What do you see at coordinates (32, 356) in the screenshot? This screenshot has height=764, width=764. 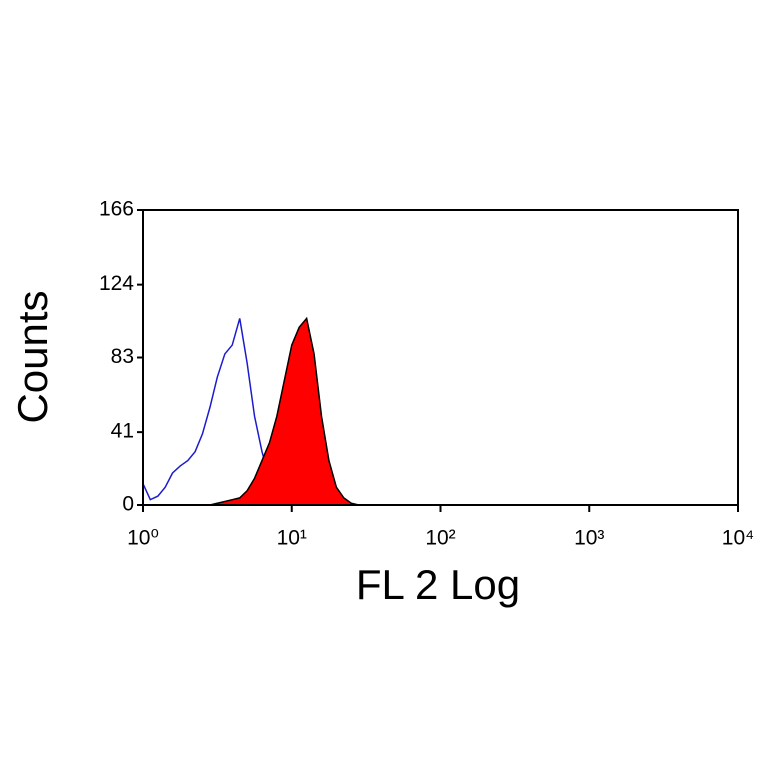 I see `y-axis-title: Counts` at bounding box center [32, 356].